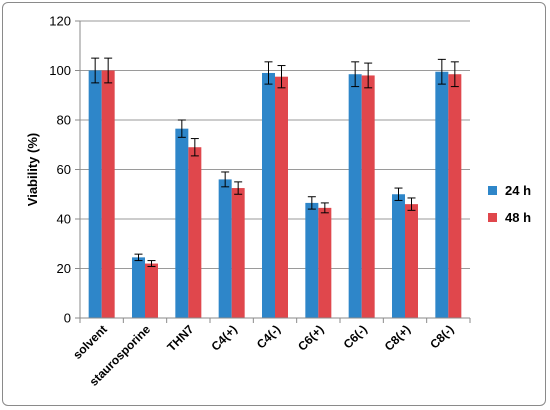  Describe the element at coordinates (397, 337) in the screenshot. I see `x-tick-label: C8(+)` at that location.